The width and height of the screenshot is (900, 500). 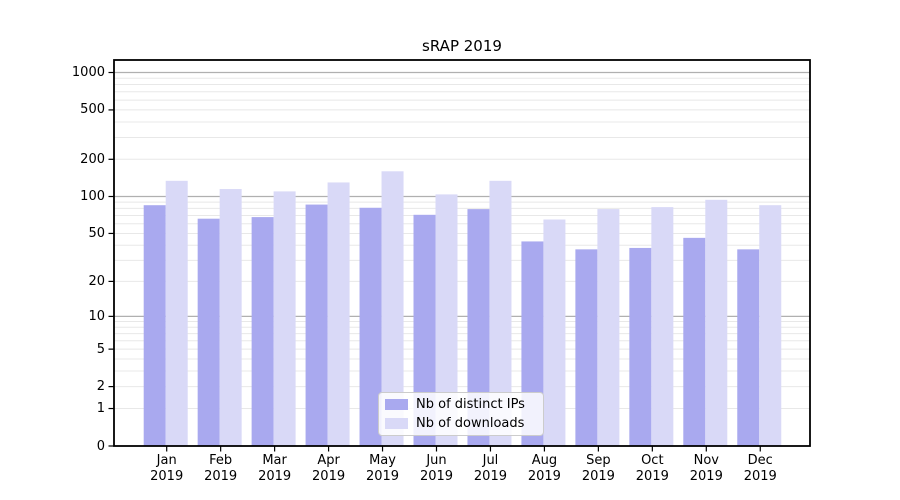 I want to click on x-tick-year-aug: 2019, so click(x=544, y=476).